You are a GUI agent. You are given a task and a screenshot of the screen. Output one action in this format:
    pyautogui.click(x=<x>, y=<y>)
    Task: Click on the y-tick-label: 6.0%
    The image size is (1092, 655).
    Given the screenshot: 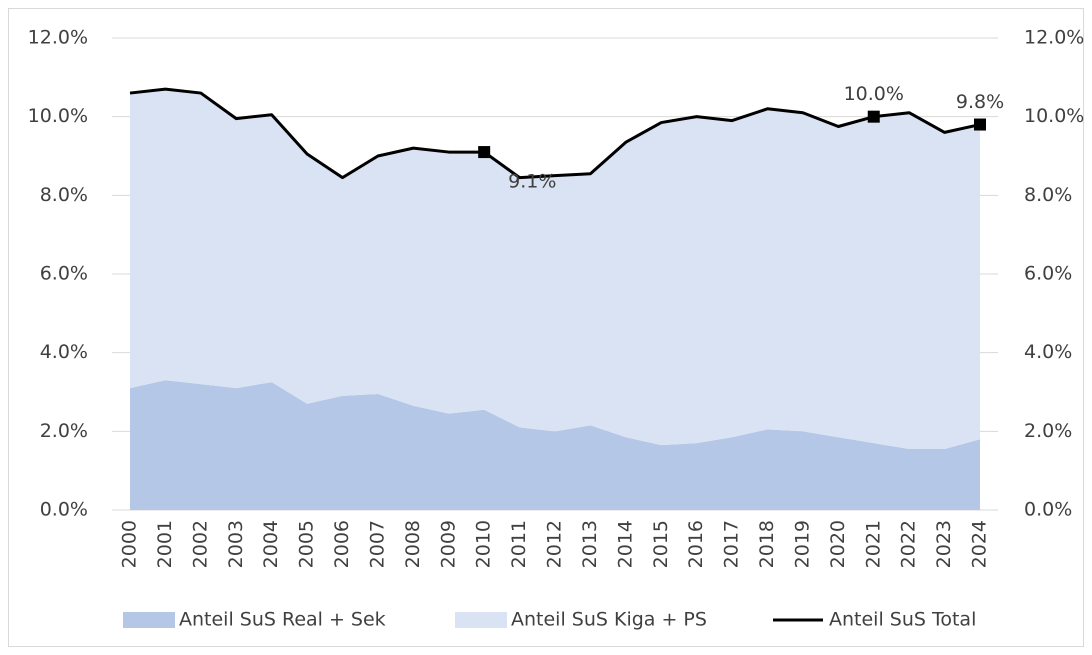 What is the action you would take?
    pyautogui.click(x=64, y=274)
    